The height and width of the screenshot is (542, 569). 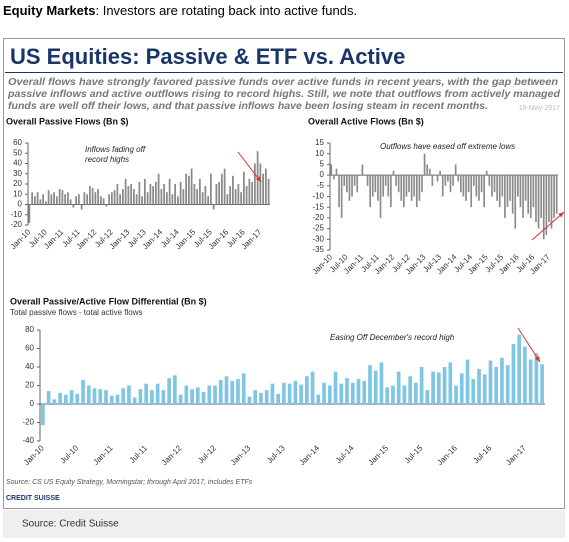 What do you see at coordinates (318, 196) in the screenshot?
I see `y-tick-label: -10` at bounding box center [318, 196].